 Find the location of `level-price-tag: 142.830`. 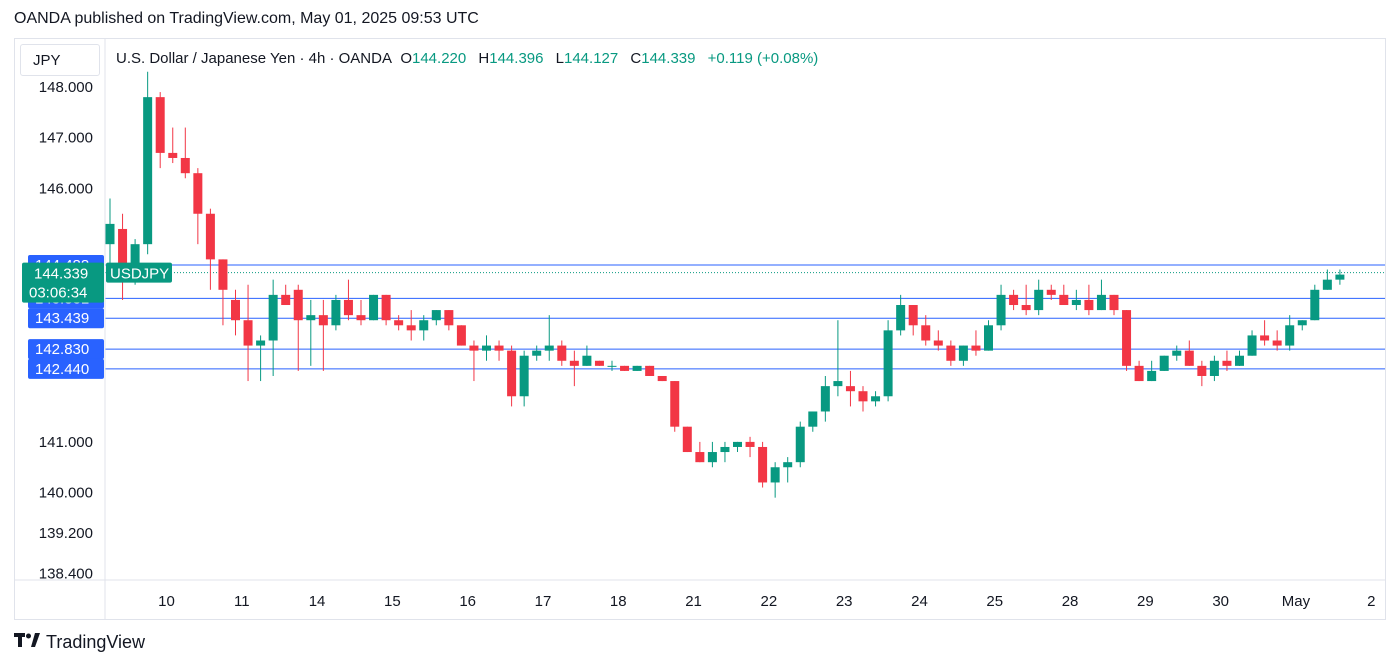

level-price-tag: 142.830 is located at coordinates (66, 349).